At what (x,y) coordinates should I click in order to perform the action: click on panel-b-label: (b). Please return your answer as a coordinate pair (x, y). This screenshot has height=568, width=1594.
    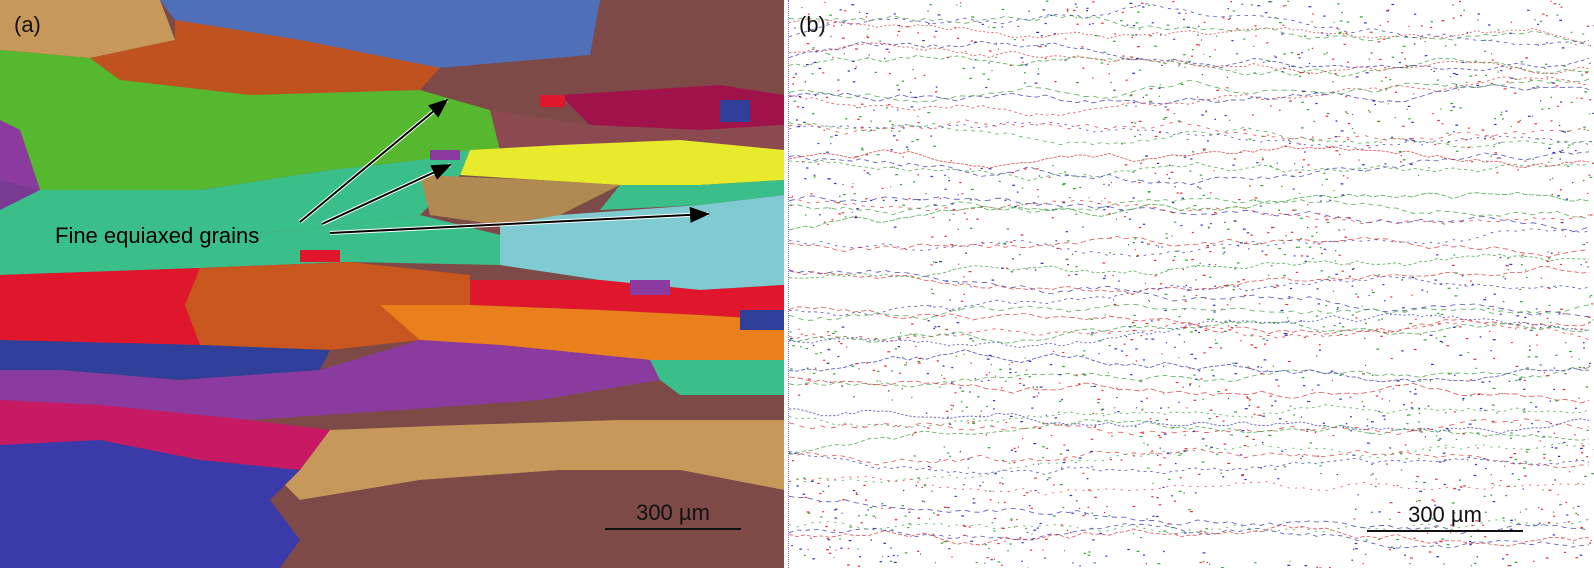
    Looking at the image, I should click on (812, 24).